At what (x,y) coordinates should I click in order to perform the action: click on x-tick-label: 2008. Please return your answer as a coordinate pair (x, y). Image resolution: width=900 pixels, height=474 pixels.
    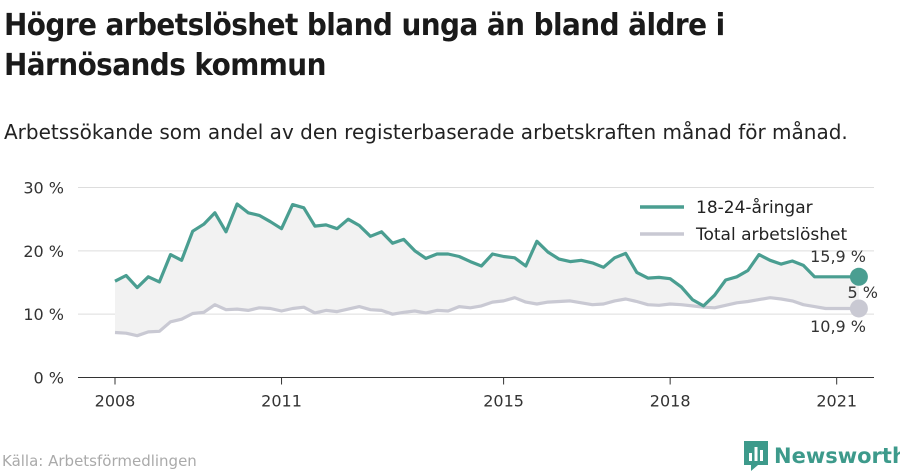
    Looking at the image, I should click on (115, 401).